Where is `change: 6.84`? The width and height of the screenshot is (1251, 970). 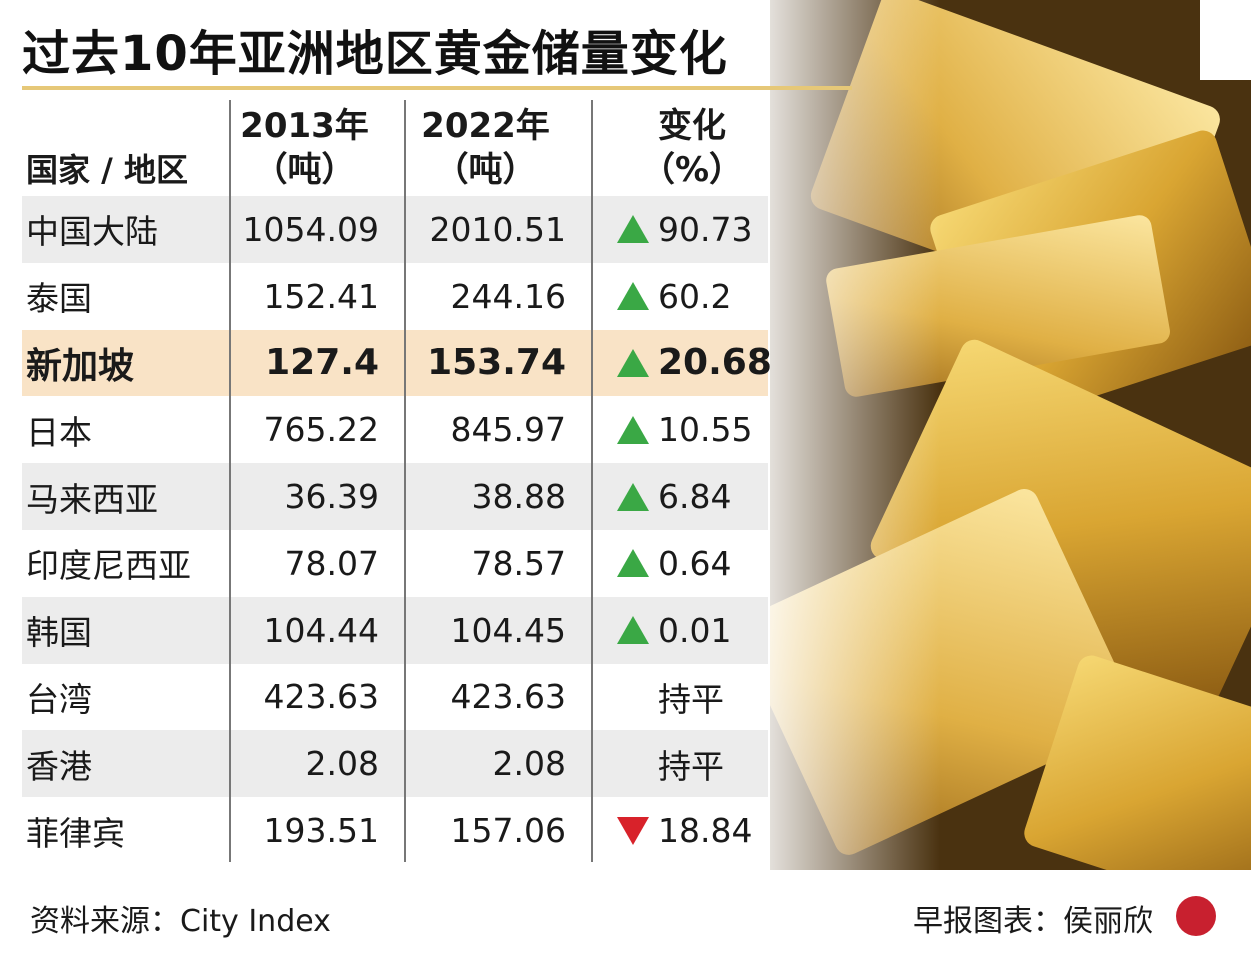 change: 6.84 is located at coordinates (680, 496).